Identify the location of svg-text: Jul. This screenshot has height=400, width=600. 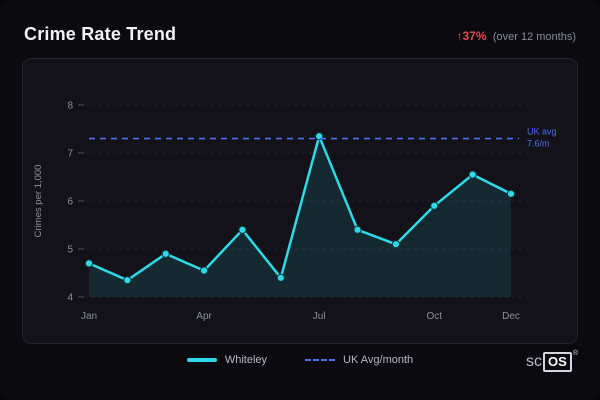
(319, 316).